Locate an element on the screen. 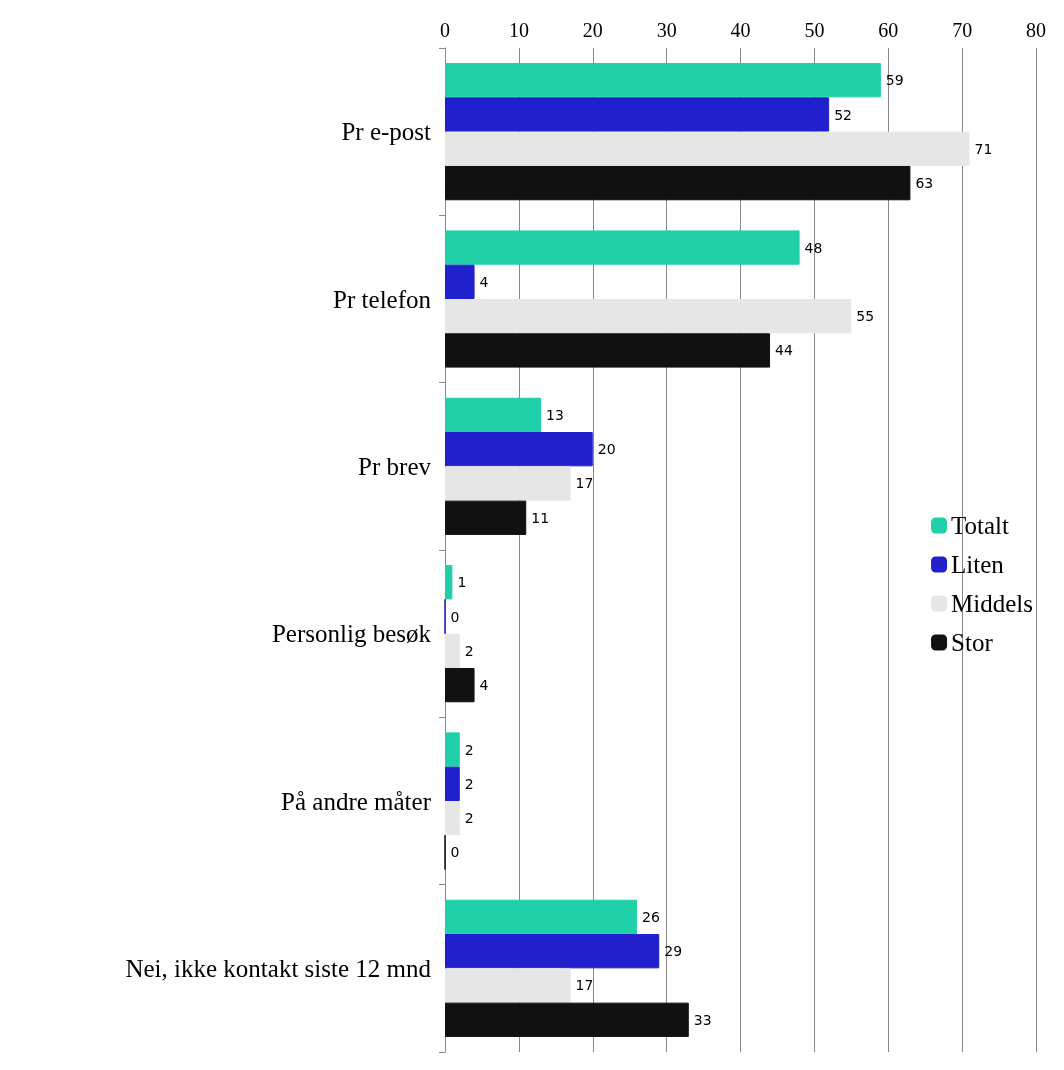  x-tick-label: 0 is located at coordinates (445, 30).